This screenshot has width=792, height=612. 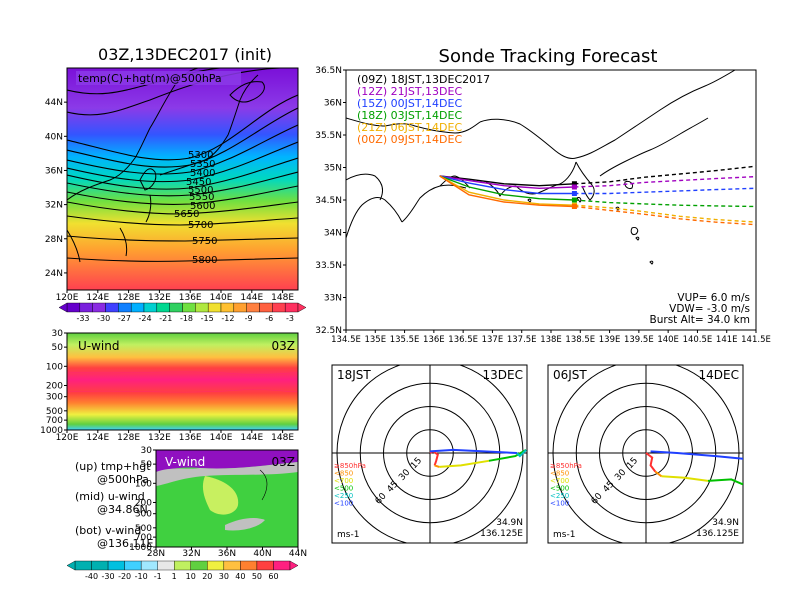 I want to click on vwind-lat-ticks: 28N 32N 36N 40N 44N, so click(x=227, y=553).